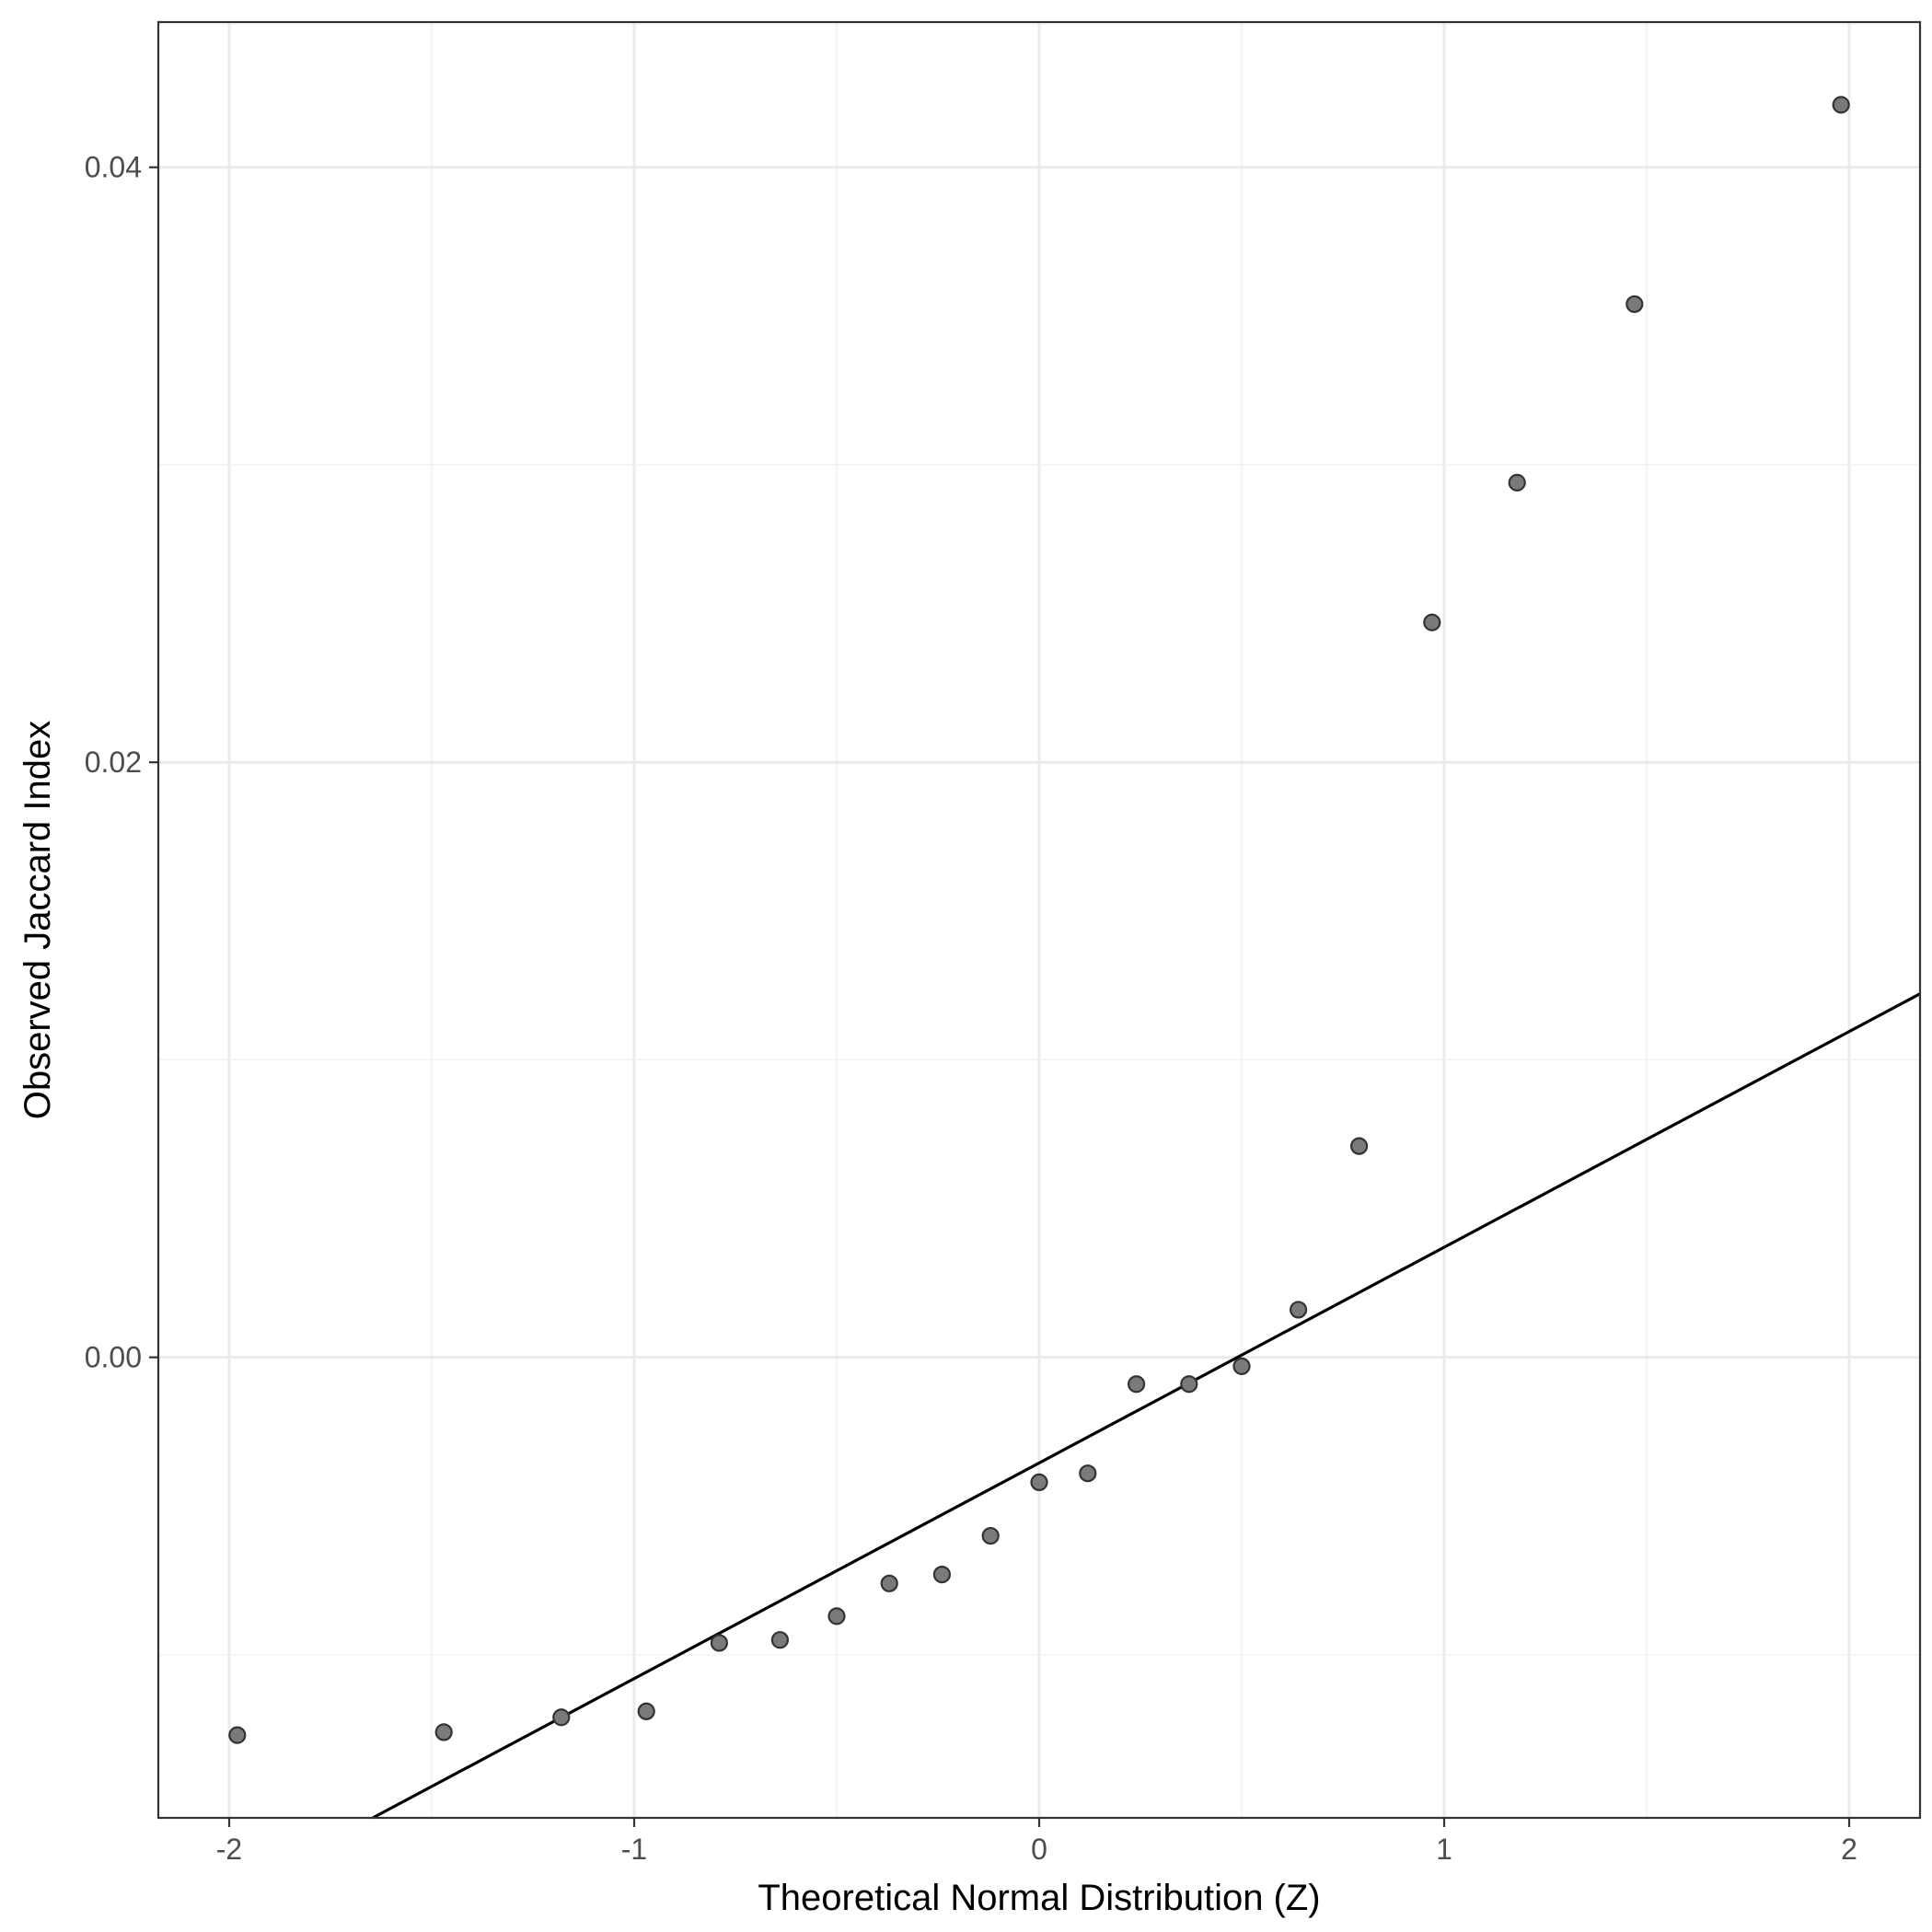  Describe the element at coordinates (1039, 1898) in the screenshot. I see `x-axis-title: Theoretical Normal Distribution (Z)` at that location.